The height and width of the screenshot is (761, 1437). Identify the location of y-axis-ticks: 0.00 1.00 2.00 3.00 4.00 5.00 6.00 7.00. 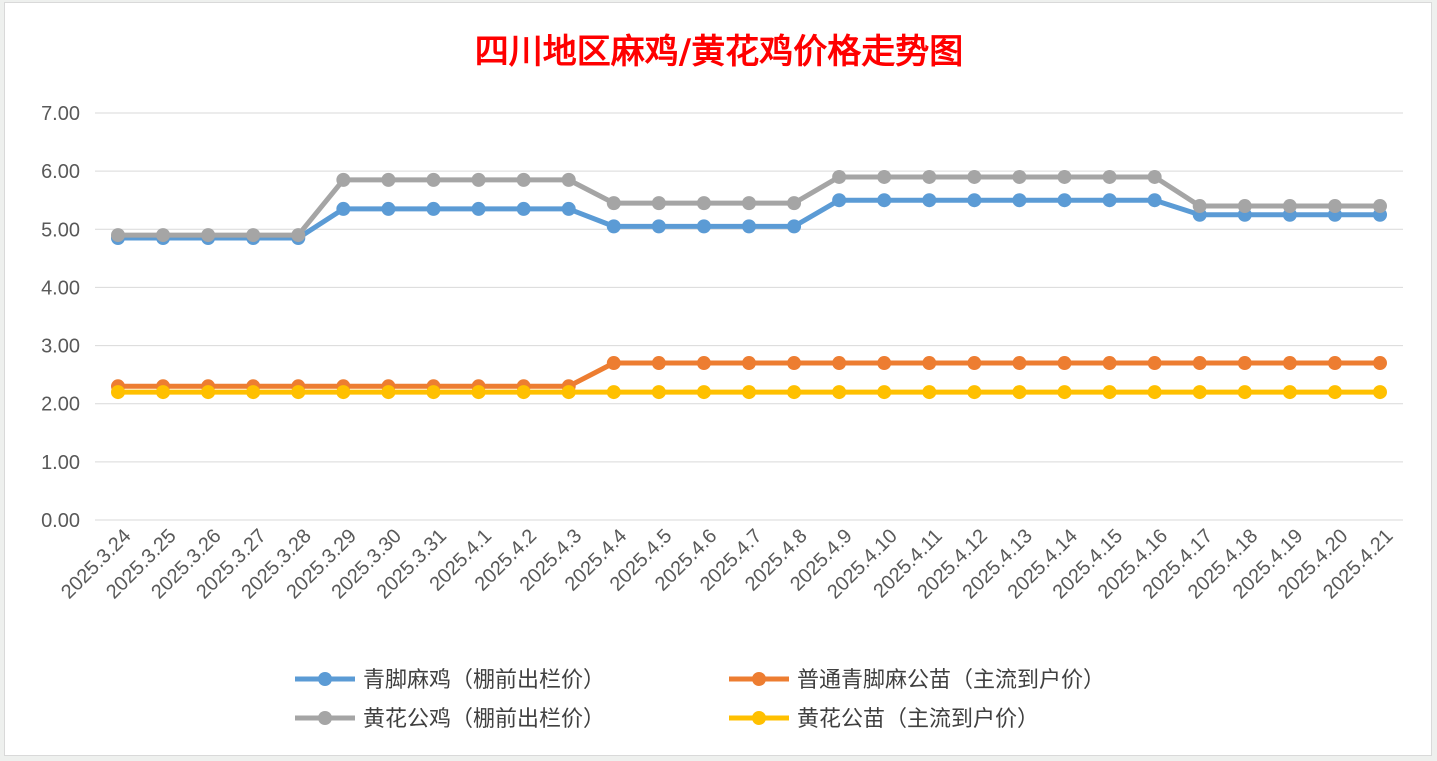
(60, 317).